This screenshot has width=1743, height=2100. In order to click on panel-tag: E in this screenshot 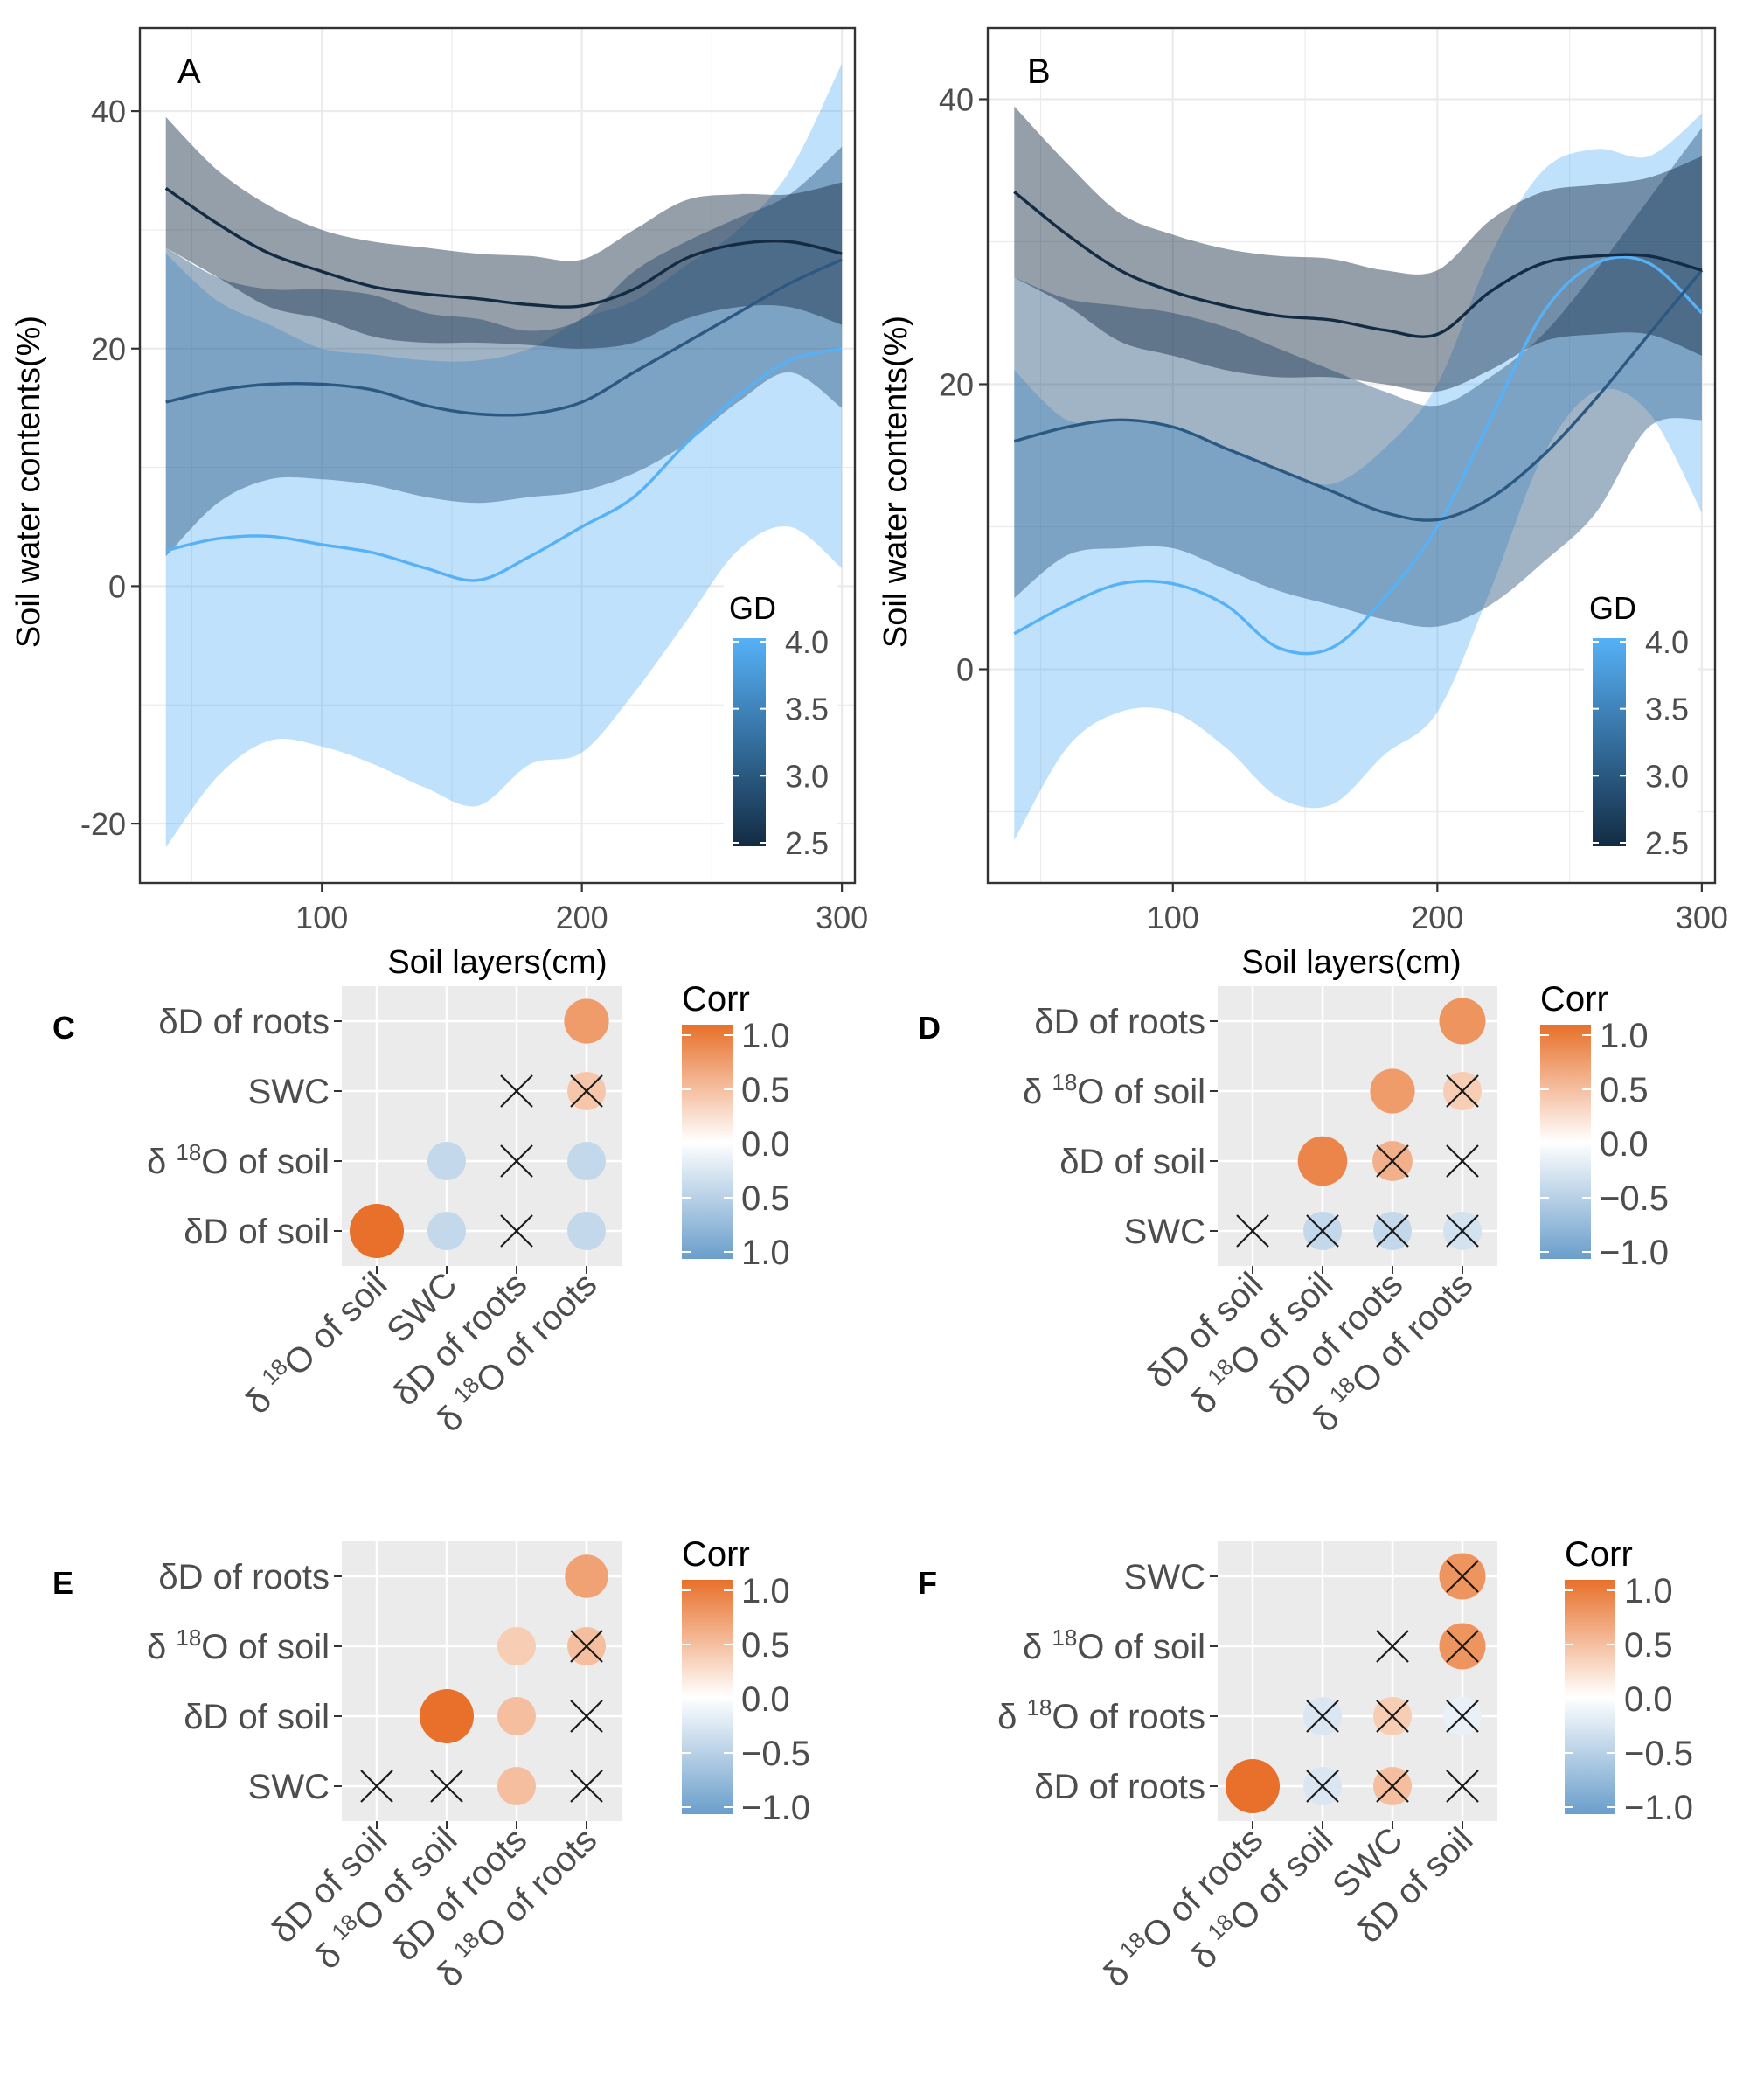, I will do `click(62, 1583)`.